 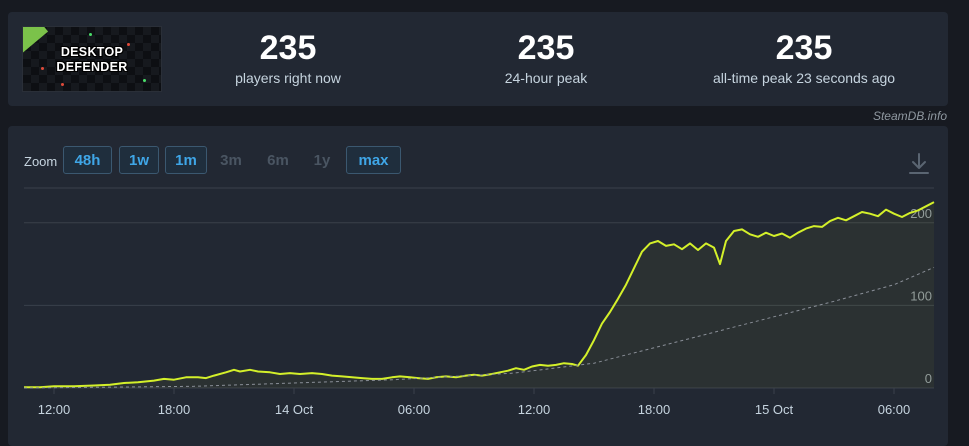 I want to click on stat-label: 24-hour peak, so click(x=546, y=78).